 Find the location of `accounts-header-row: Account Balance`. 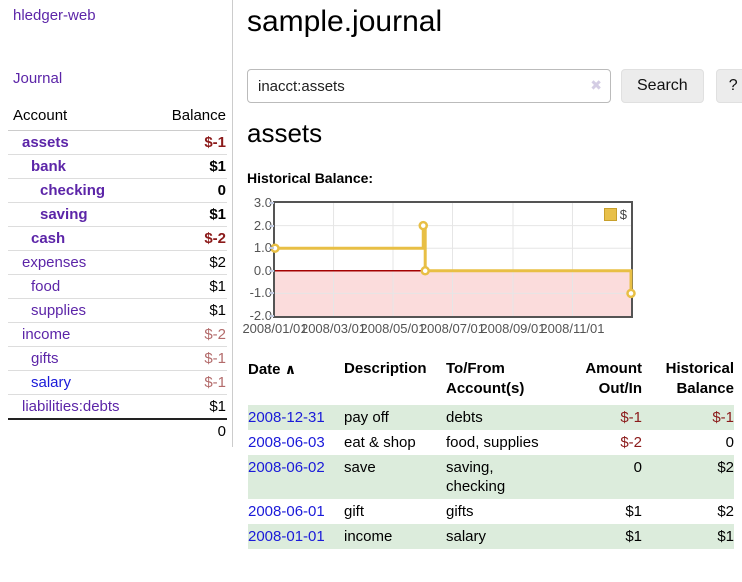

accounts-header-row: Account Balance is located at coordinates (117, 117).